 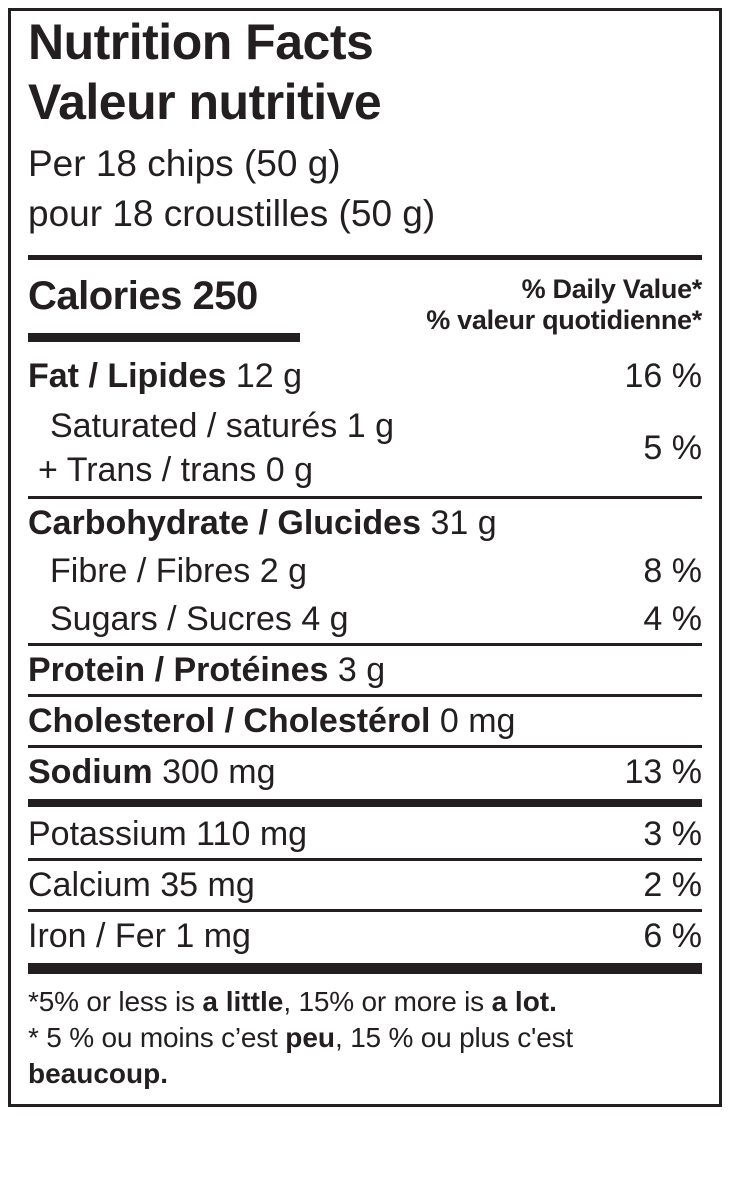 What do you see at coordinates (365, 834) in the screenshot?
I see `row-potassium: Potassium 110 mg 3 %` at bounding box center [365, 834].